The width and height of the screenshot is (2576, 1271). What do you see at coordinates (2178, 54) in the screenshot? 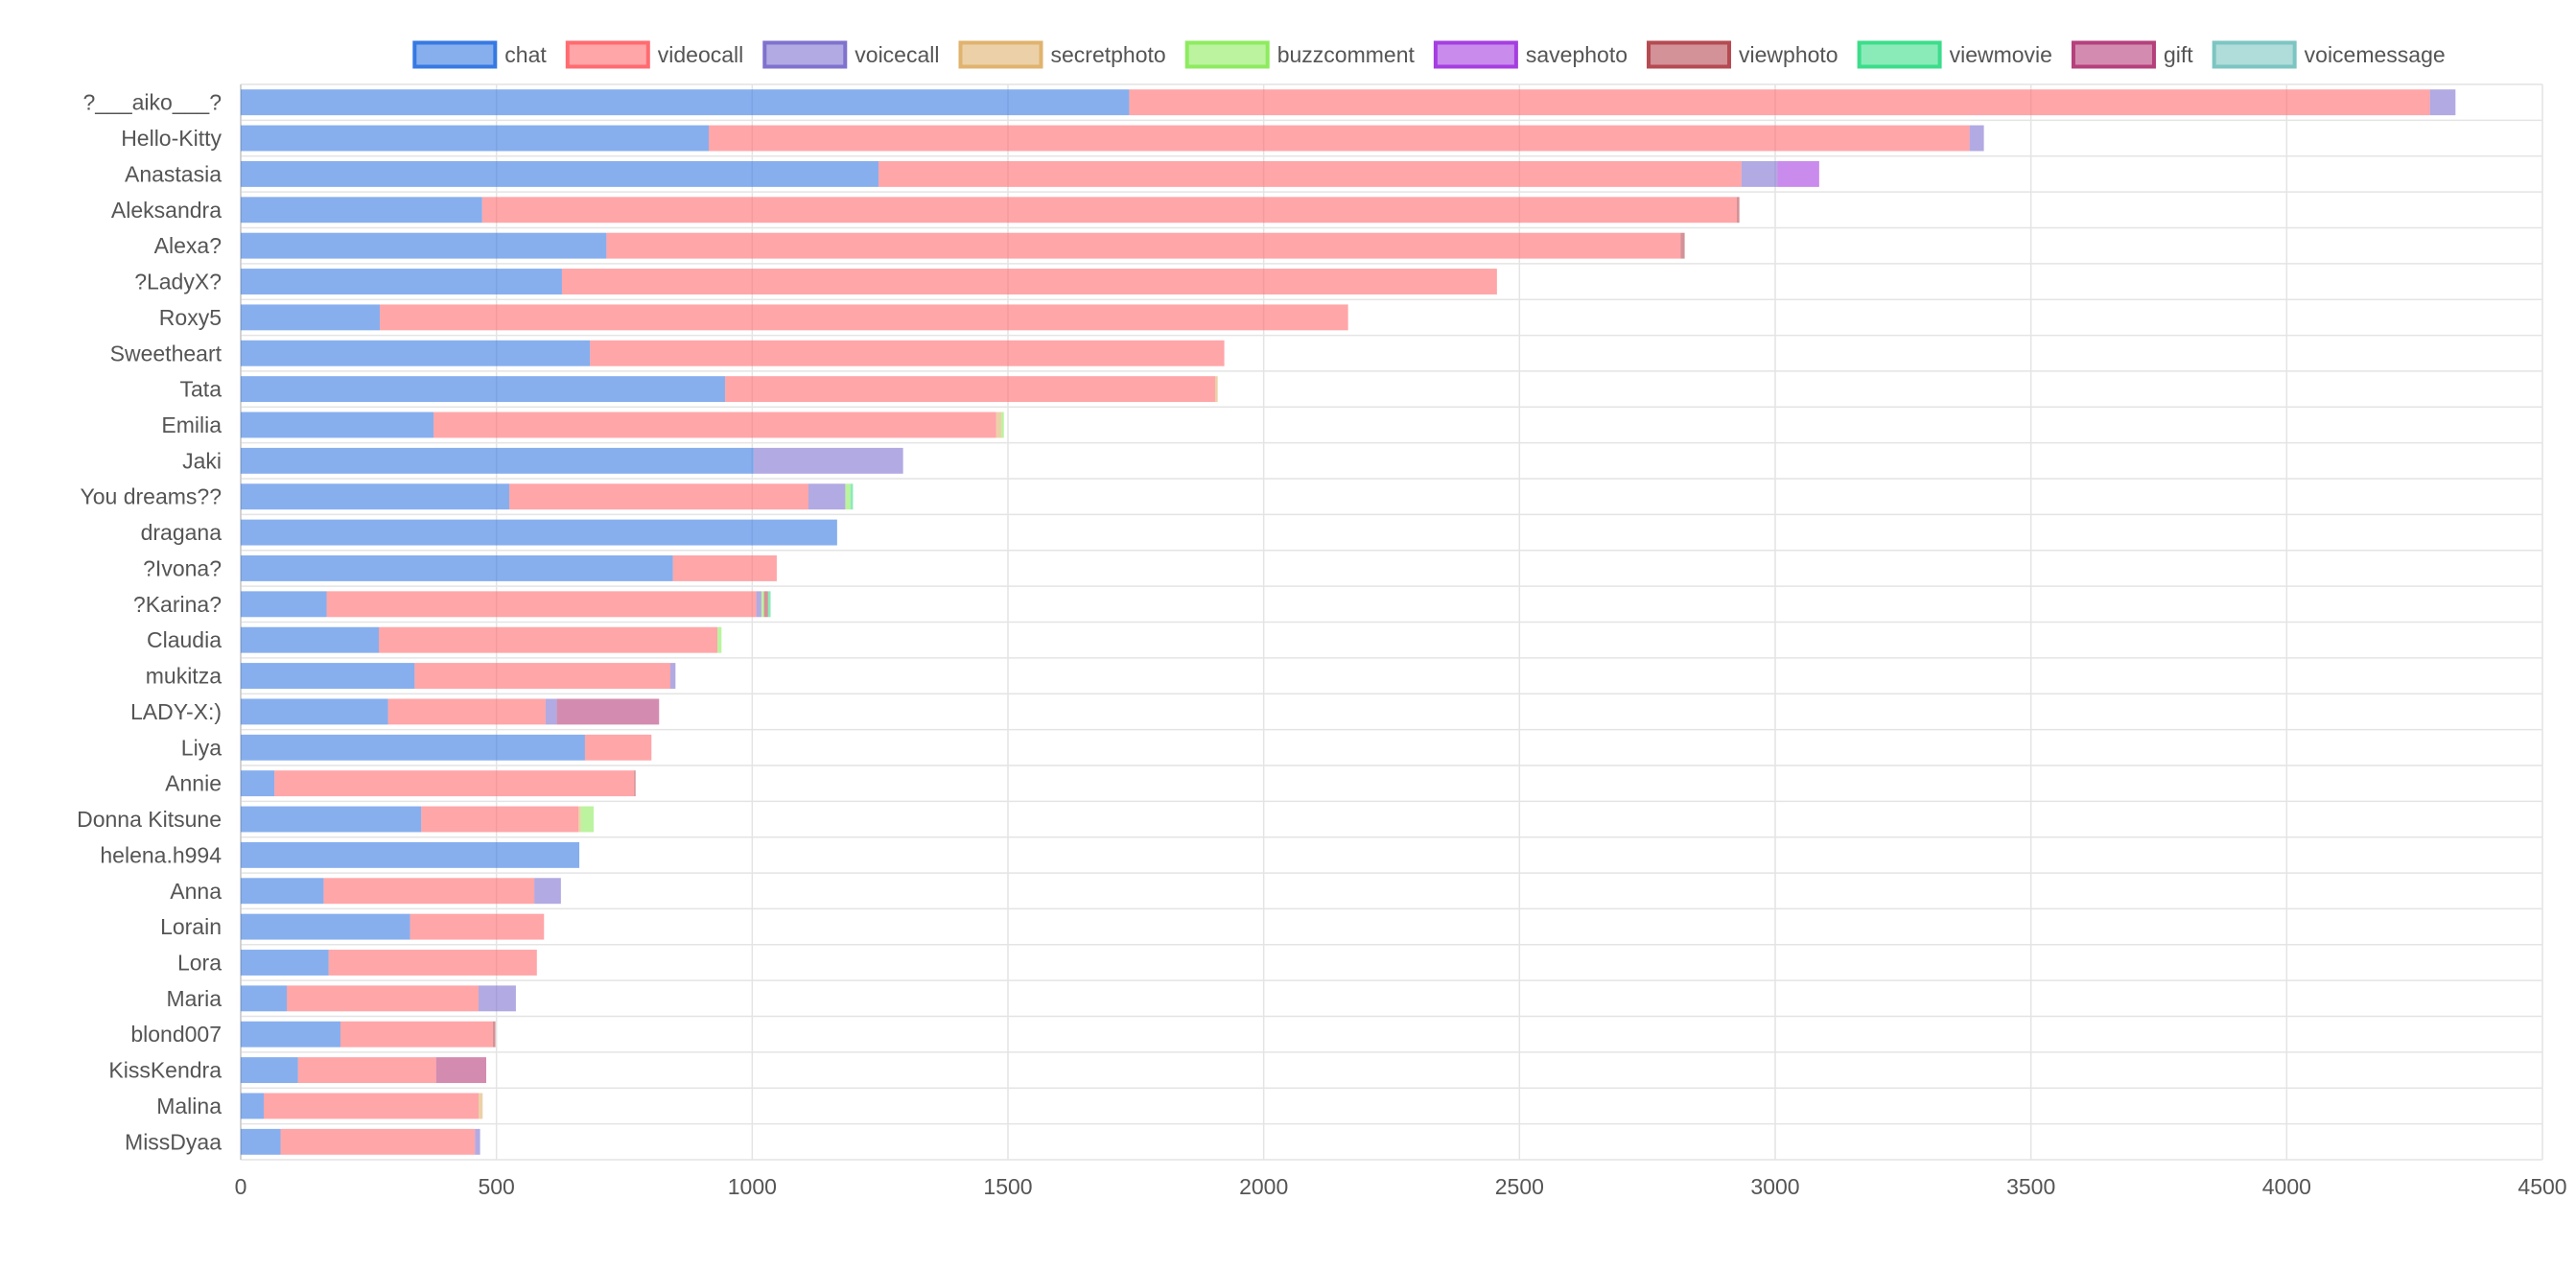
I see `legend-label-gift: gift` at bounding box center [2178, 54].